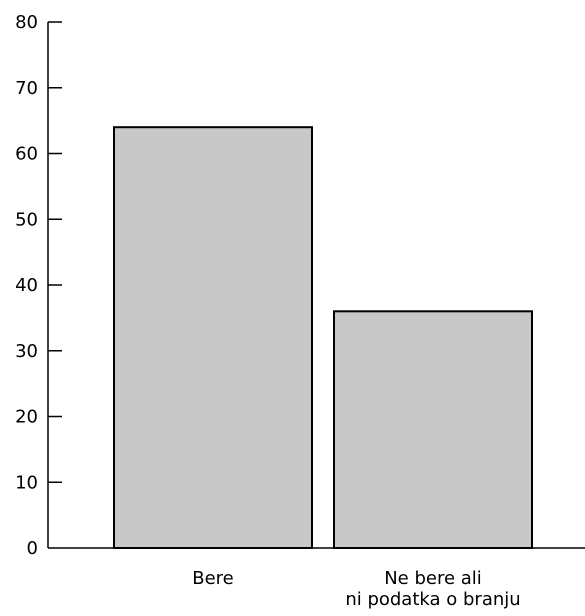 The image size is (585, 616). What do you see at coordinates (26, 219) in the screenshot?
I see `y-tick-label-50: 50` at bounding box center [26, 219].